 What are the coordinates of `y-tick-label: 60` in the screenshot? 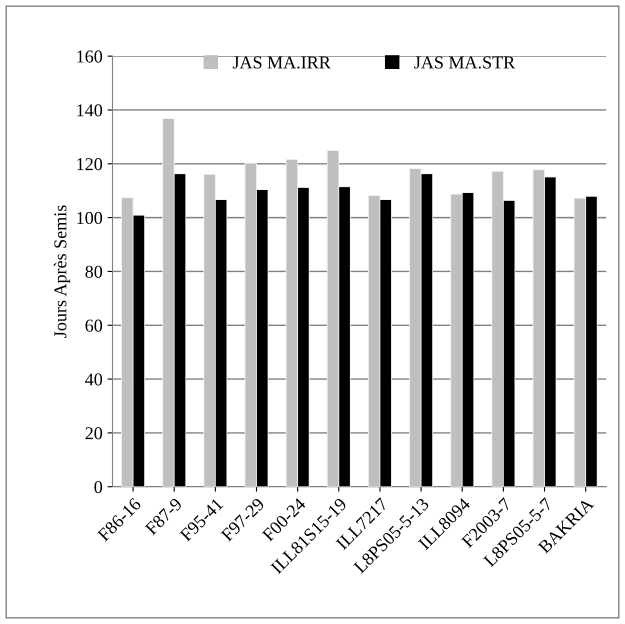 It's located at (94, 326).